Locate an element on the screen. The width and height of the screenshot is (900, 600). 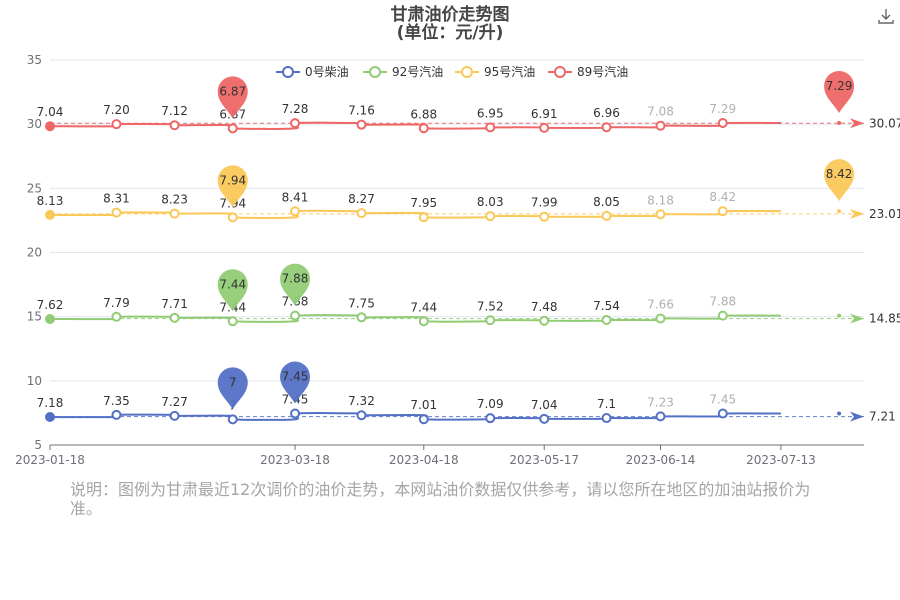
data-label: 7.95 is located at coordinates (423, 203).